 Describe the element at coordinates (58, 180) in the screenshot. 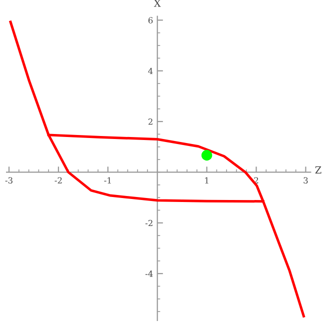

I see `x-tick-label: -2` at that location.